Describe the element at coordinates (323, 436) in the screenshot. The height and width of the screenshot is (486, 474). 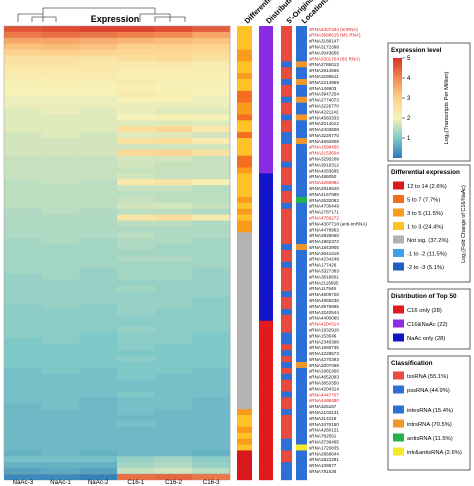
I see `row-label: sRNA782561` at that location.